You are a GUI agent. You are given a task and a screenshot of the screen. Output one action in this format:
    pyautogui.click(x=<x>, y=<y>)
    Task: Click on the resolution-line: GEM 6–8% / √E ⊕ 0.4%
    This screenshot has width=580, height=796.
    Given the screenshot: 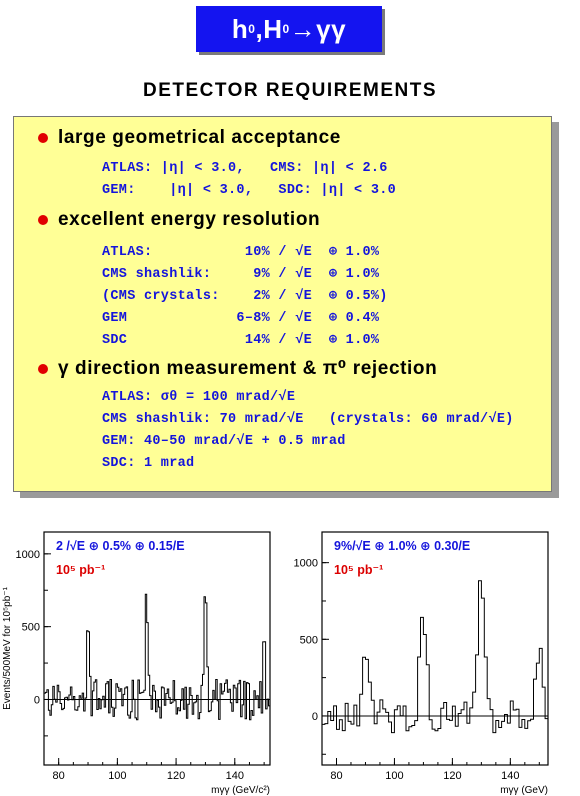 What is the action you would take?
    pyautogui.click(x=241, y=318)
    